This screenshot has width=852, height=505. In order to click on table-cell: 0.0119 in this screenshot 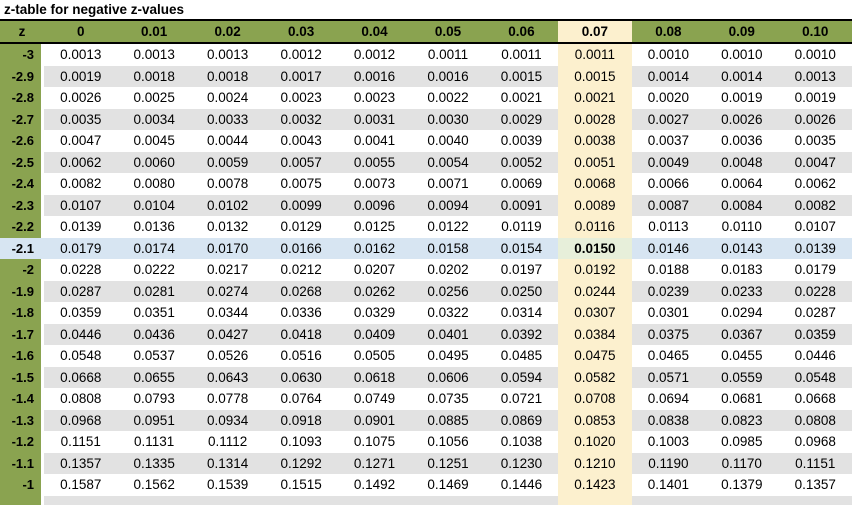, I will do `click(521, 227)`.